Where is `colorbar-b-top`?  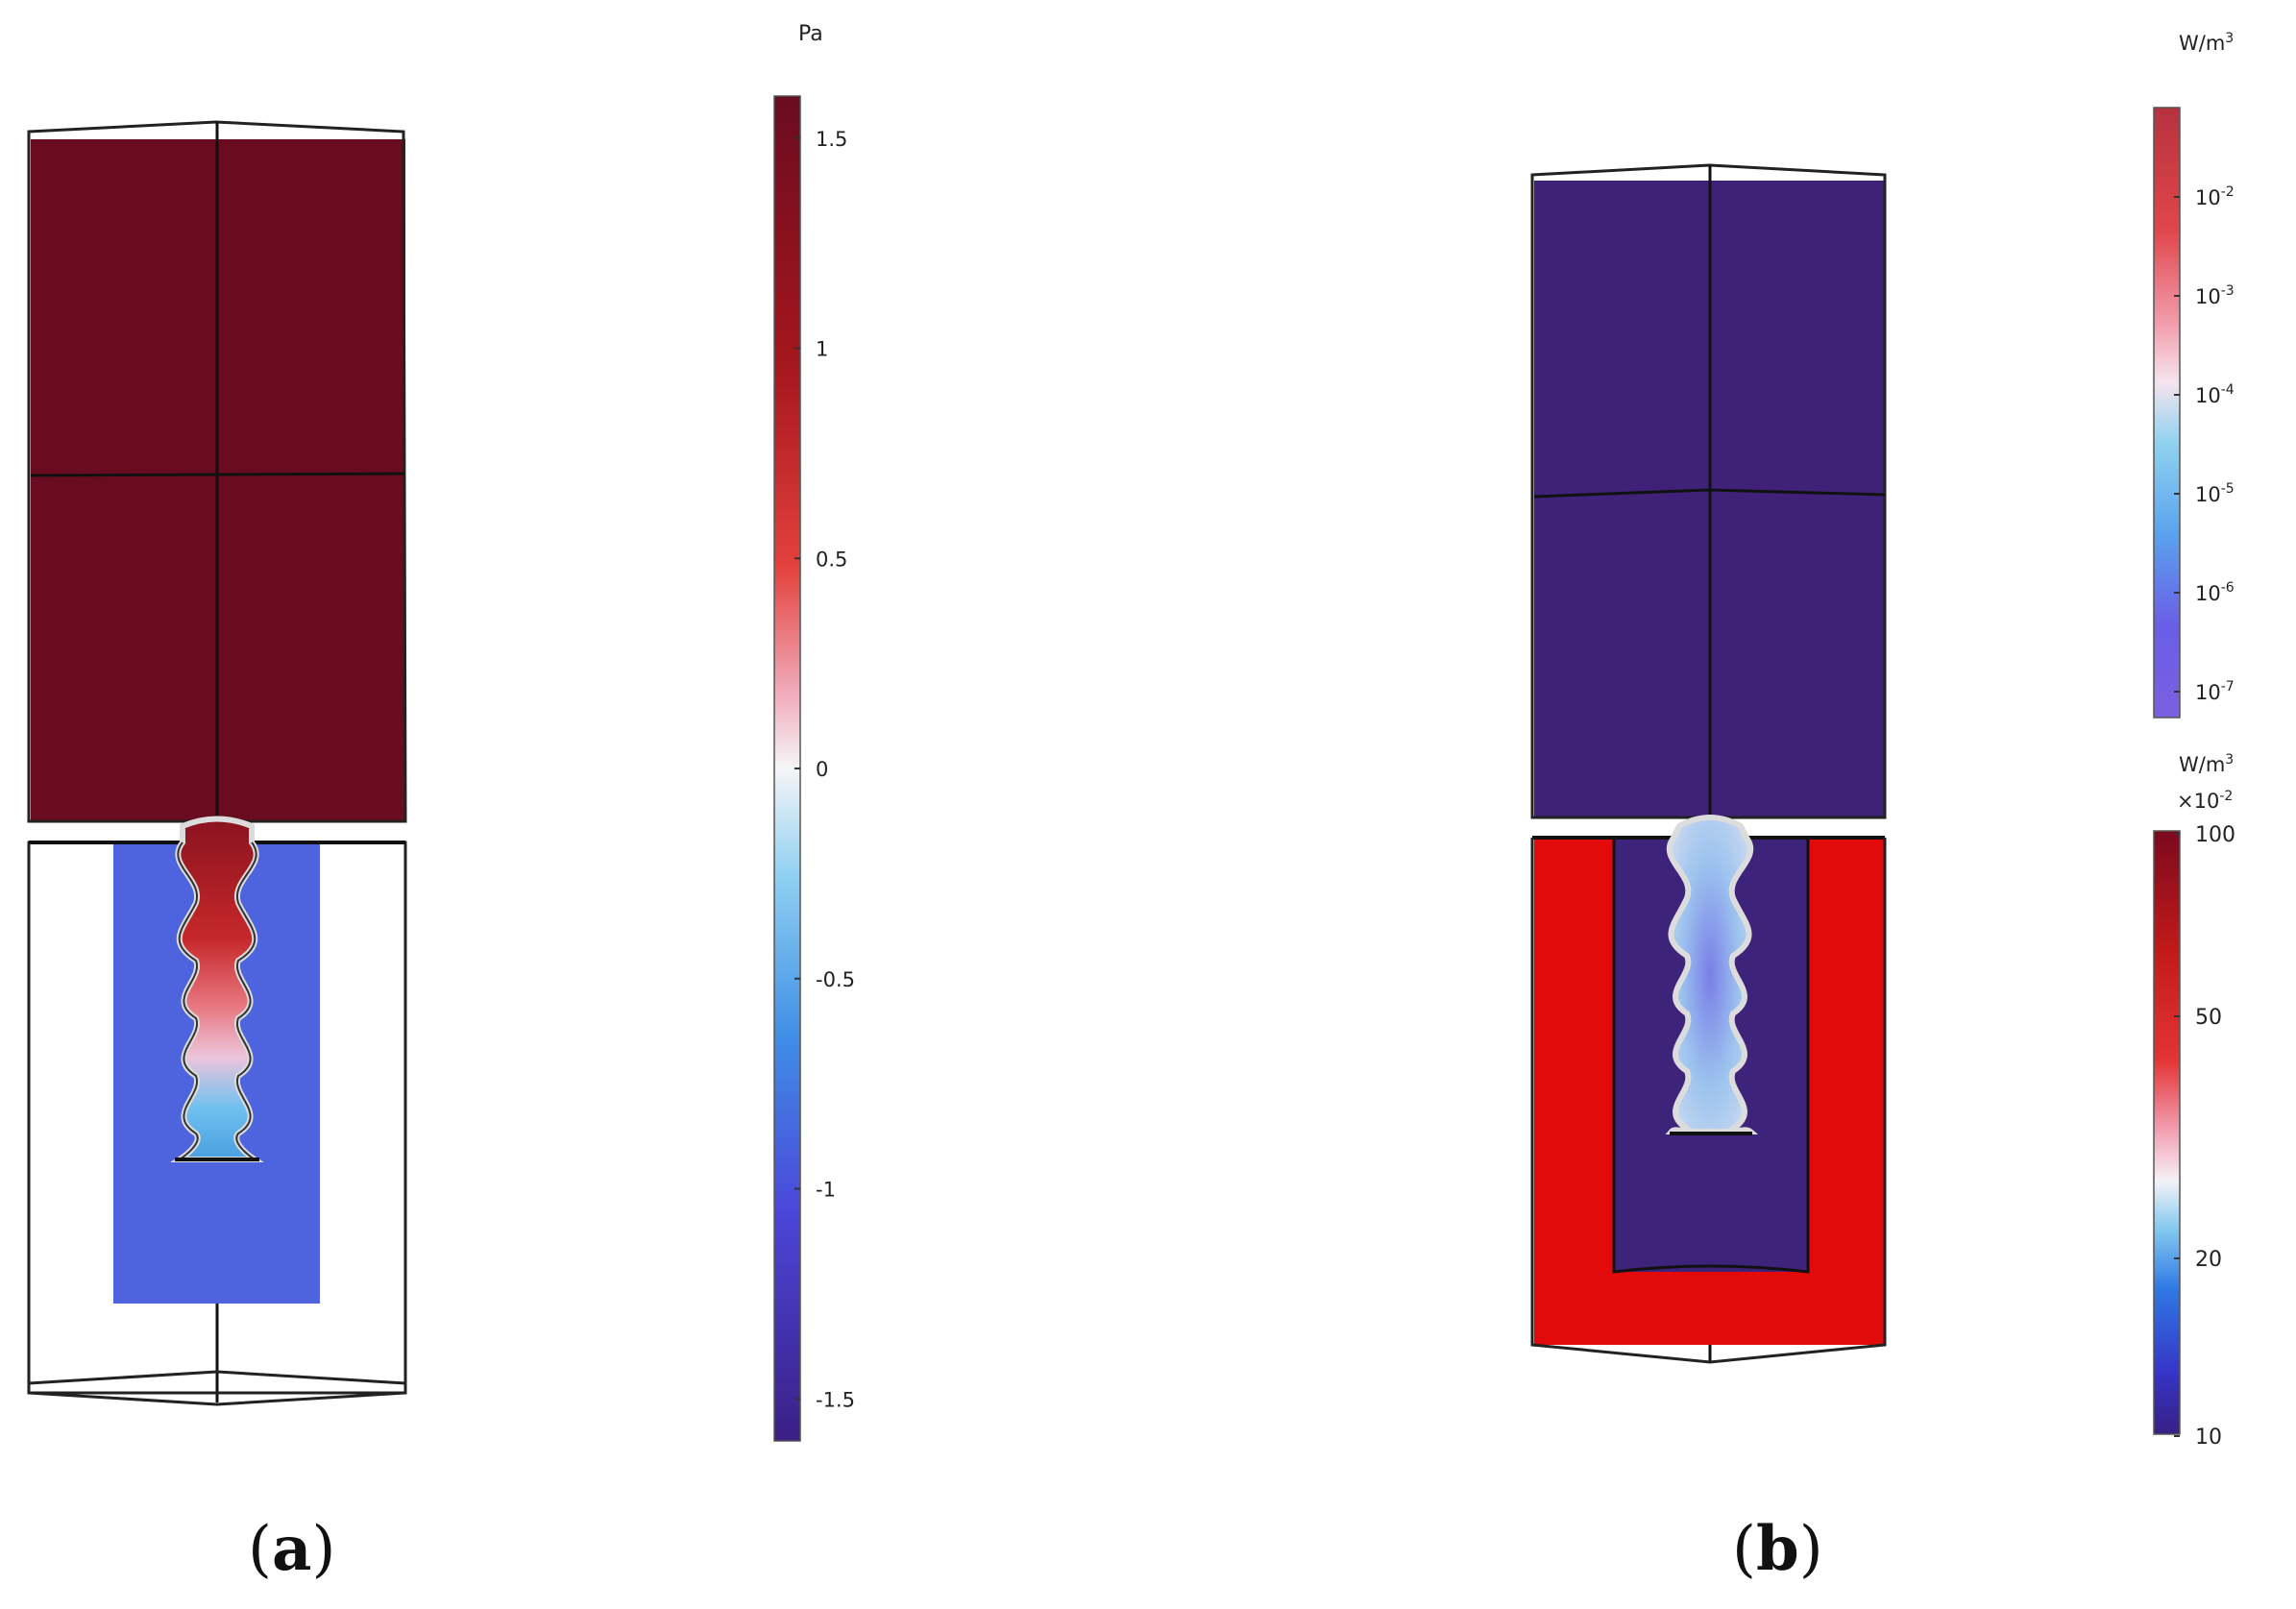
colorbar-b-top is located at coordinates (2167, 413).